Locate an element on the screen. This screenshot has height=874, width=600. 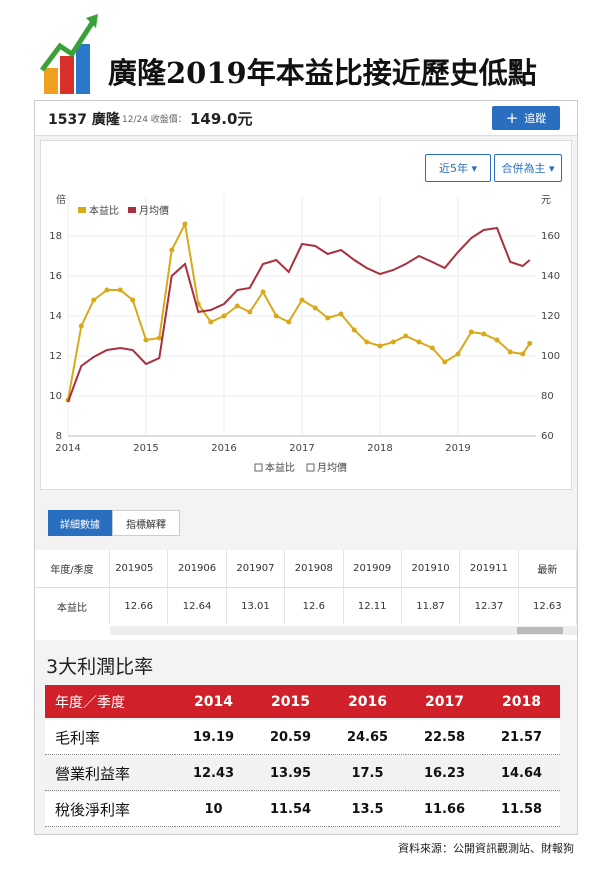
ratio-cell: 稅後淨利率 is located at coordinates (110, 809).